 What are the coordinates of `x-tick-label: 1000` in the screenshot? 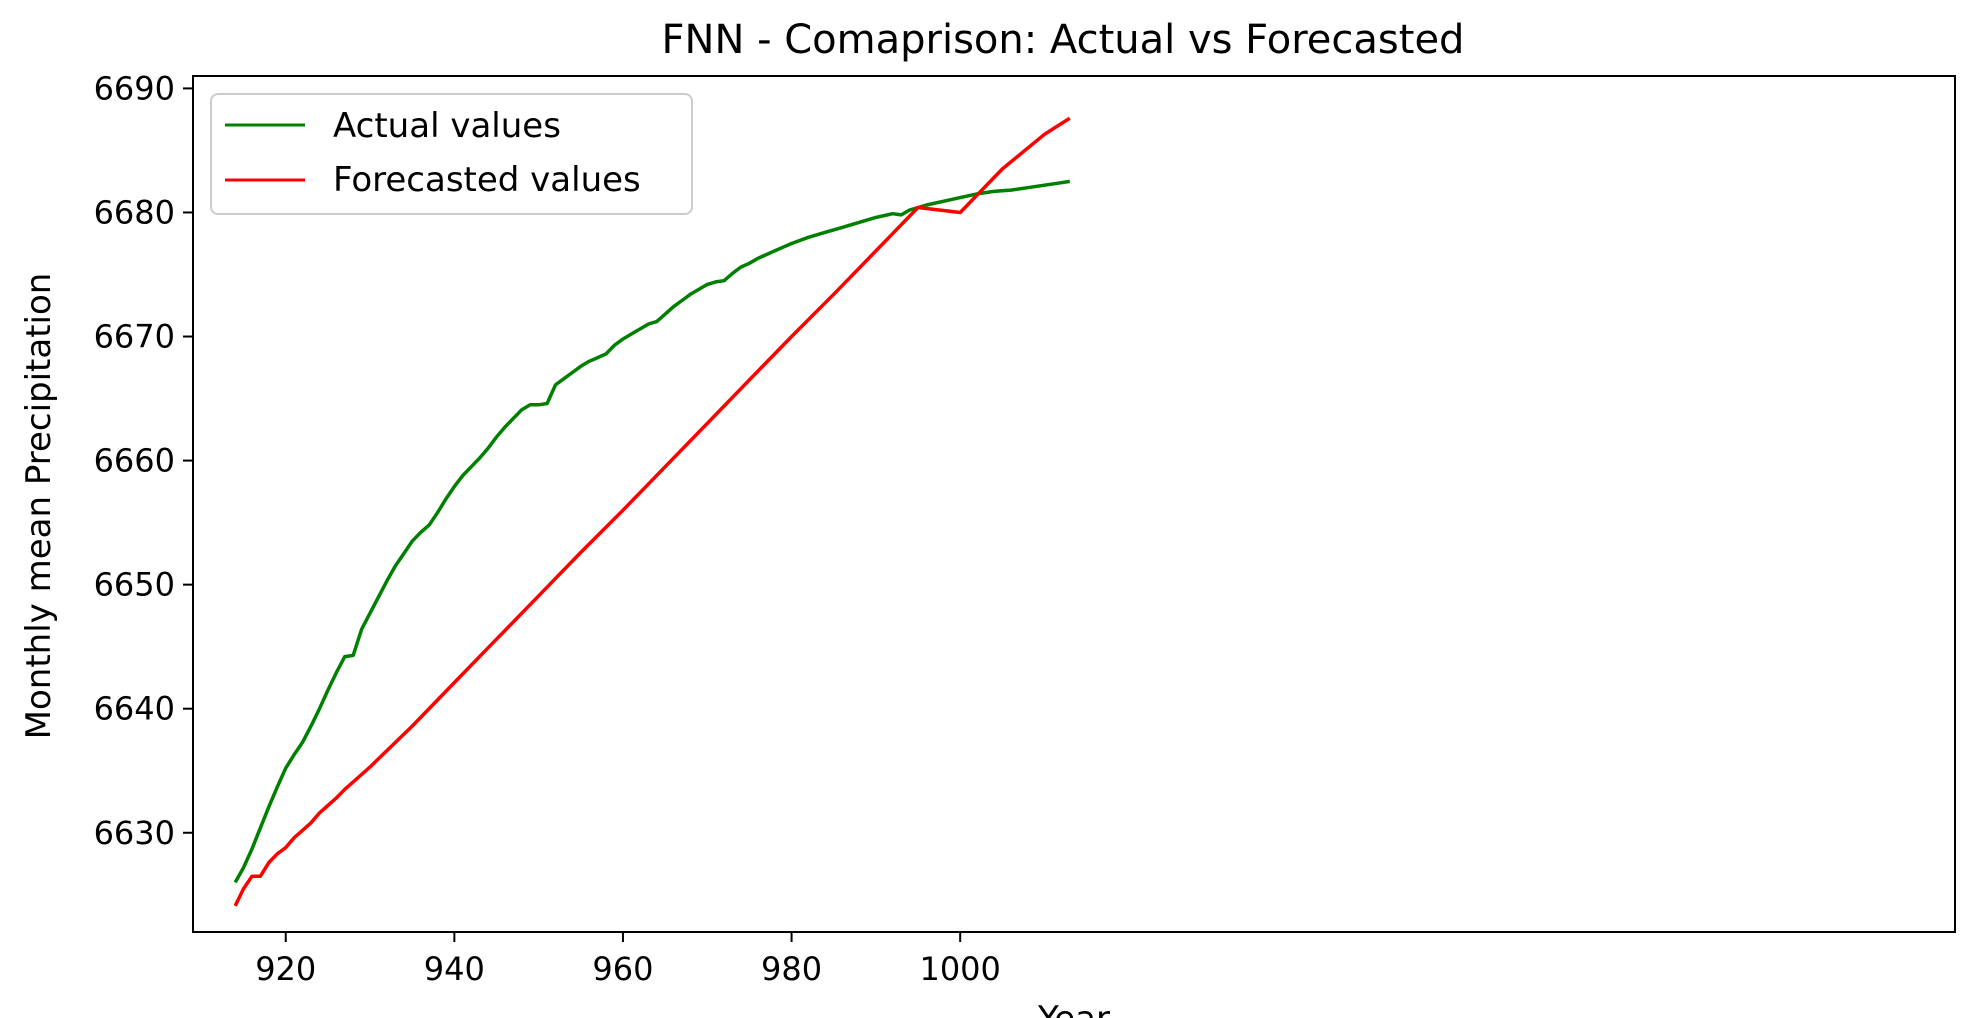 It's located at (959, 969).